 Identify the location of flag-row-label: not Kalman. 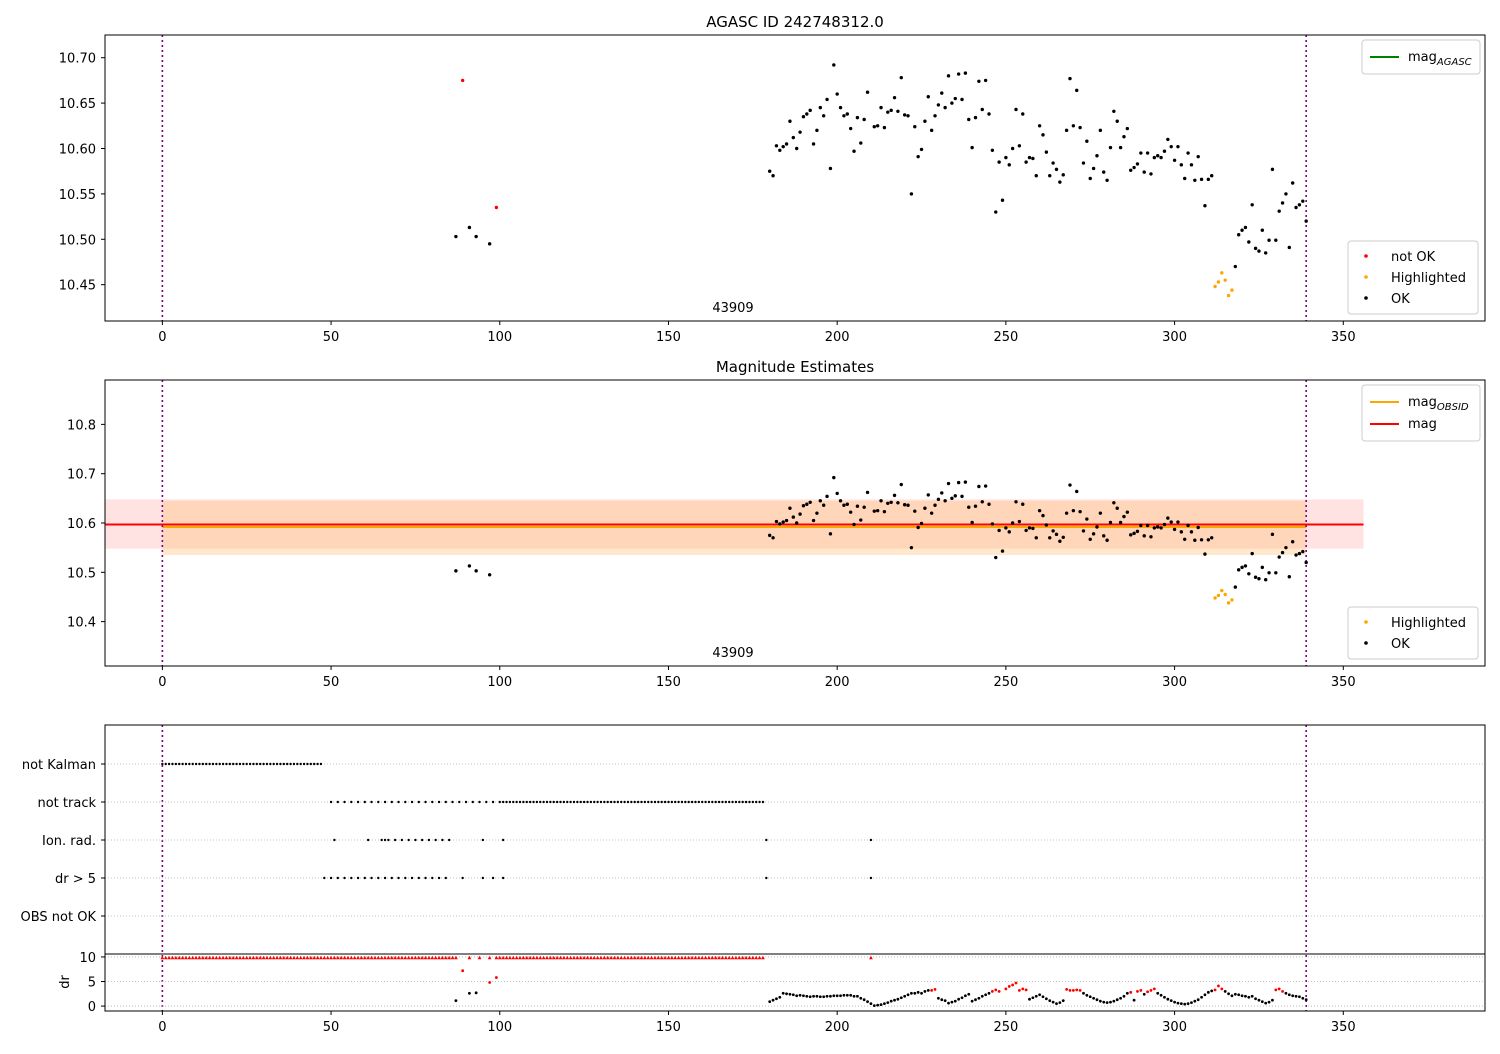
(59, 765).